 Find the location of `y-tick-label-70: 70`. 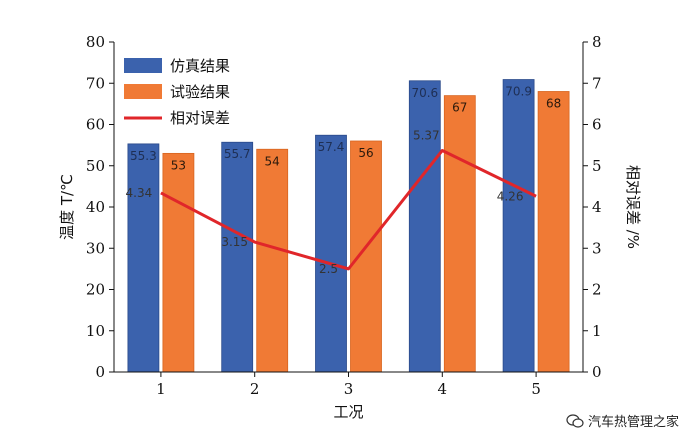

y-tick-label-70: 70 is located at coordinates (95, 83).